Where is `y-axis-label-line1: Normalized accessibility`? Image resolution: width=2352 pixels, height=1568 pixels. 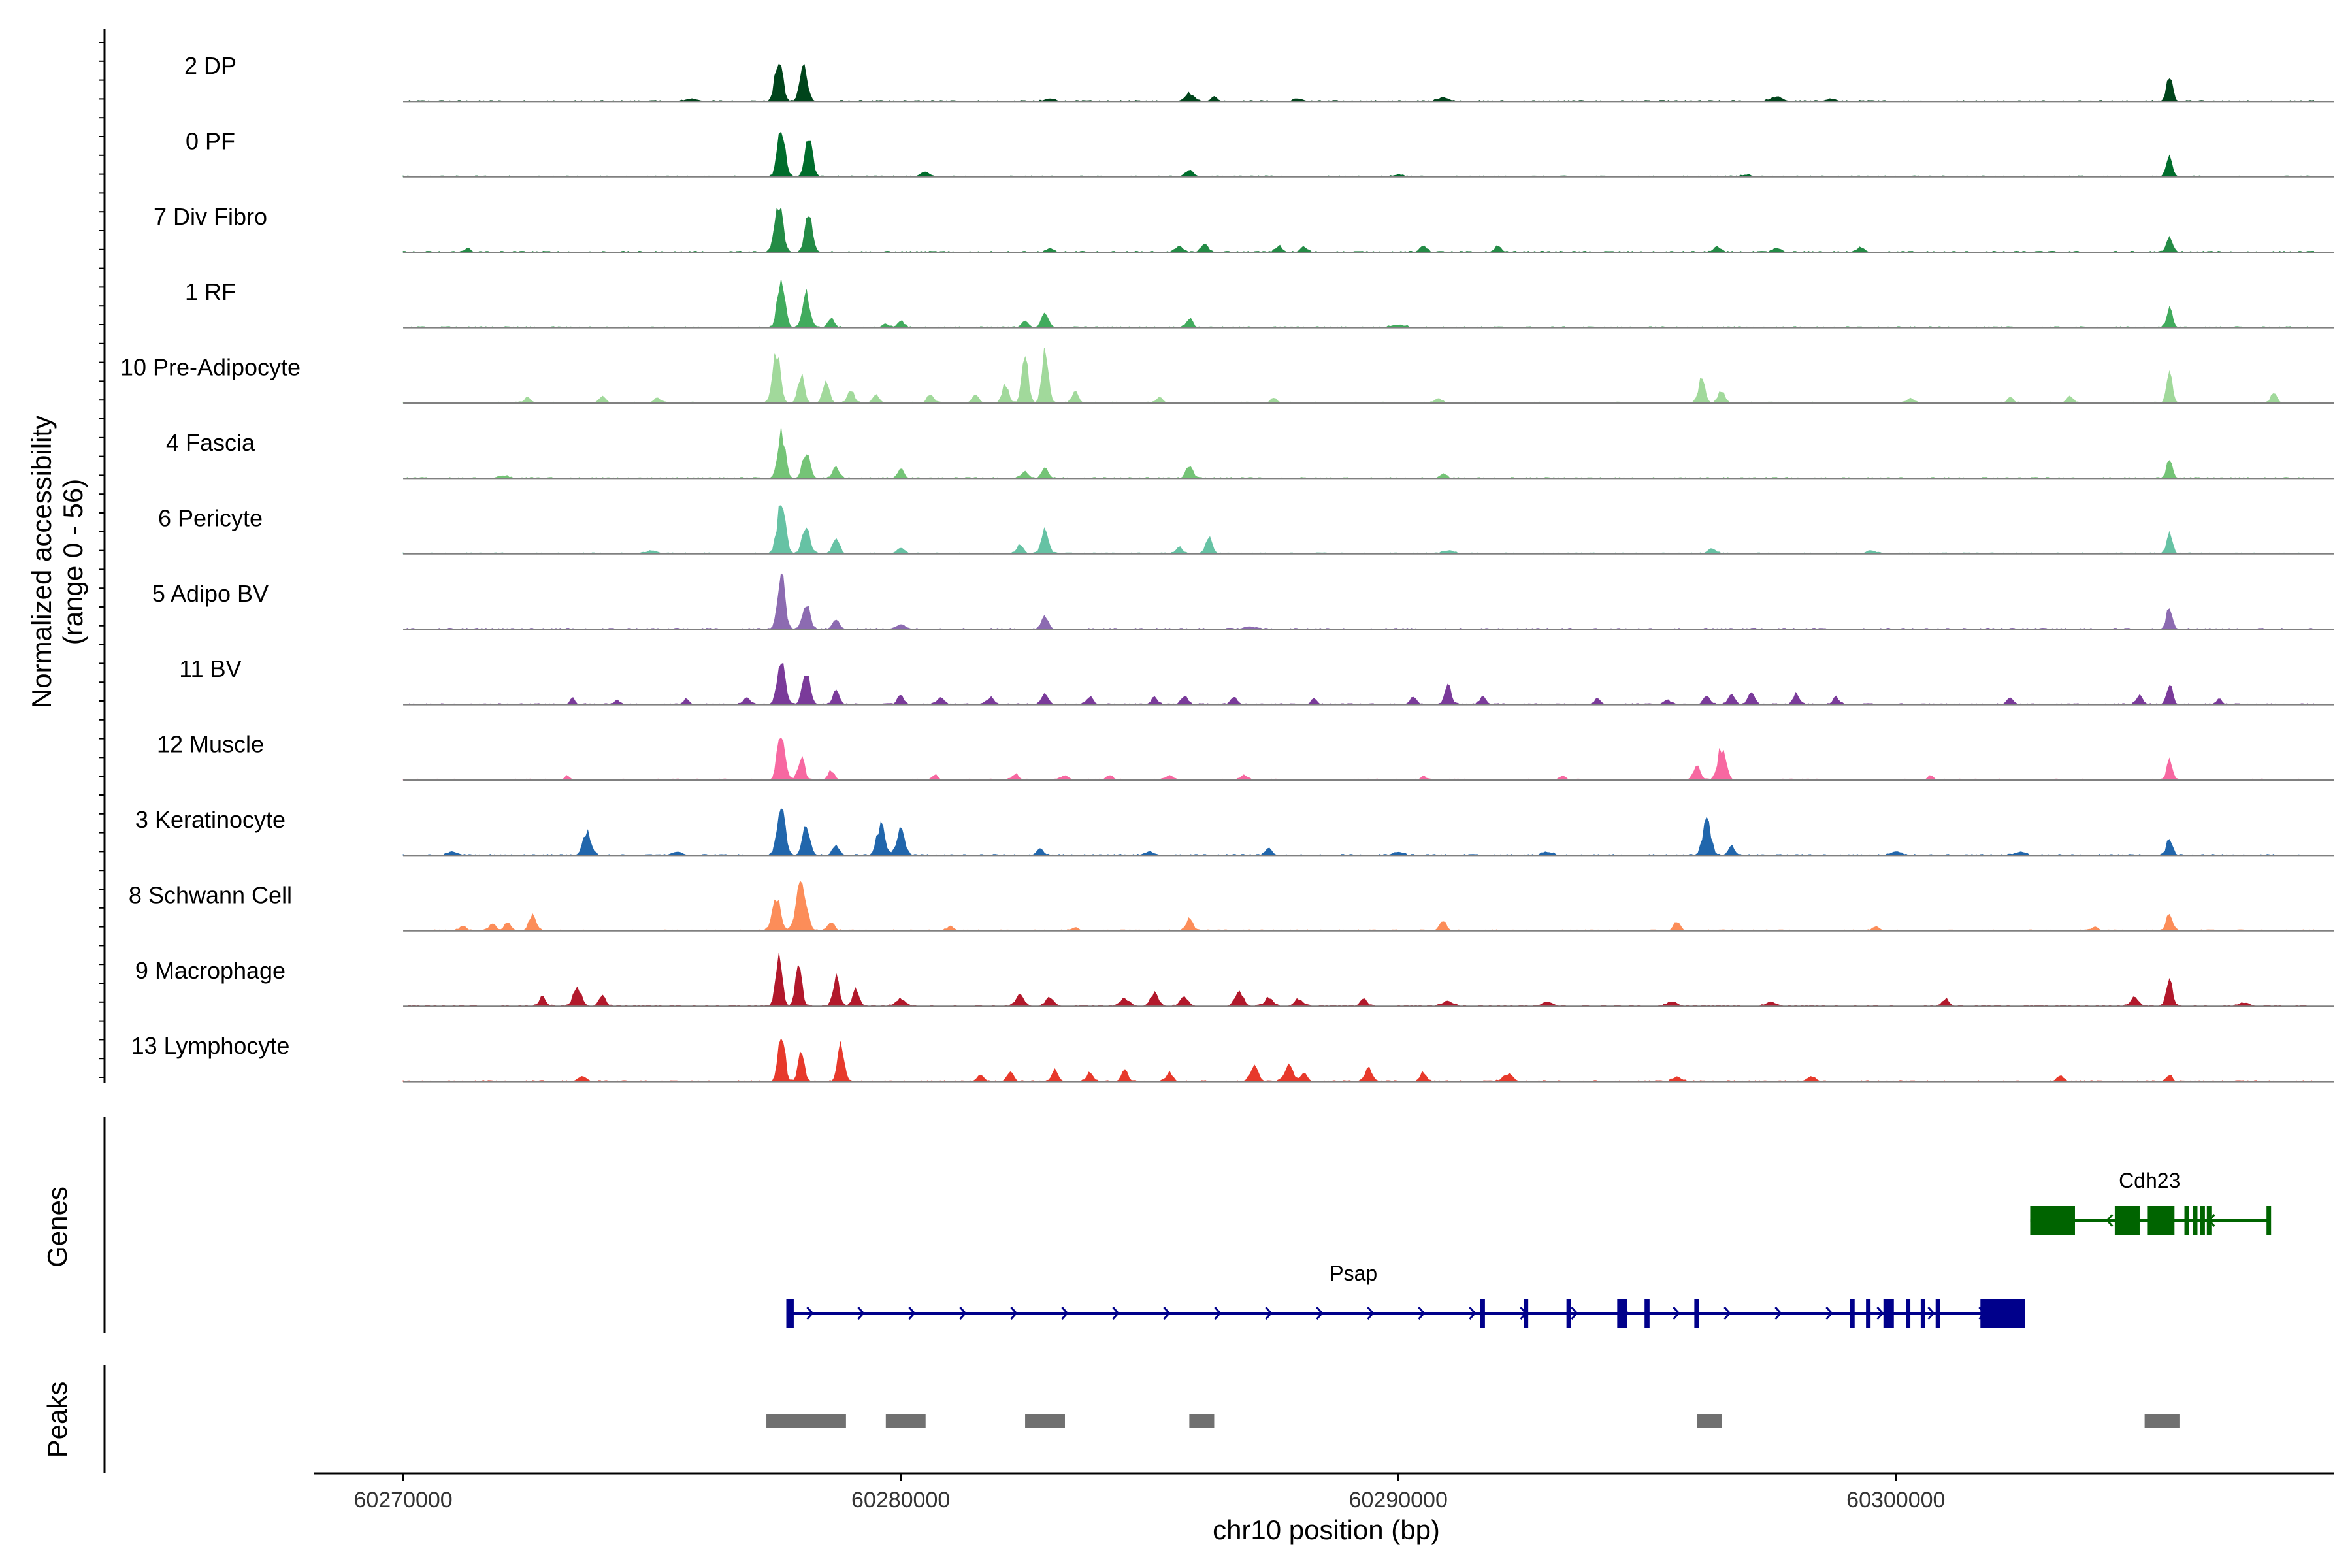
y-axis-label-line1: Normalized accessibility is located at coordinates (41, 562).